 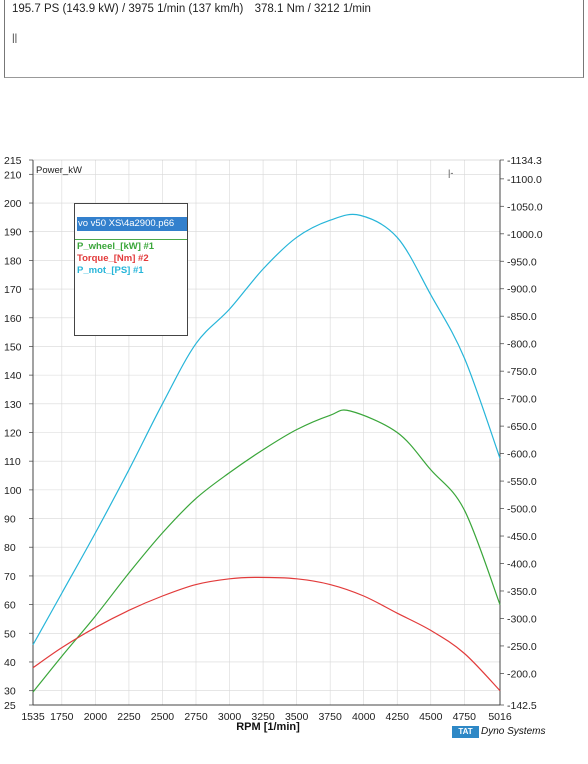 What do you see at coordinates (10, 634) in the screenshot?
I see `left-tick-label: 50` at bounding box center [10, 634].